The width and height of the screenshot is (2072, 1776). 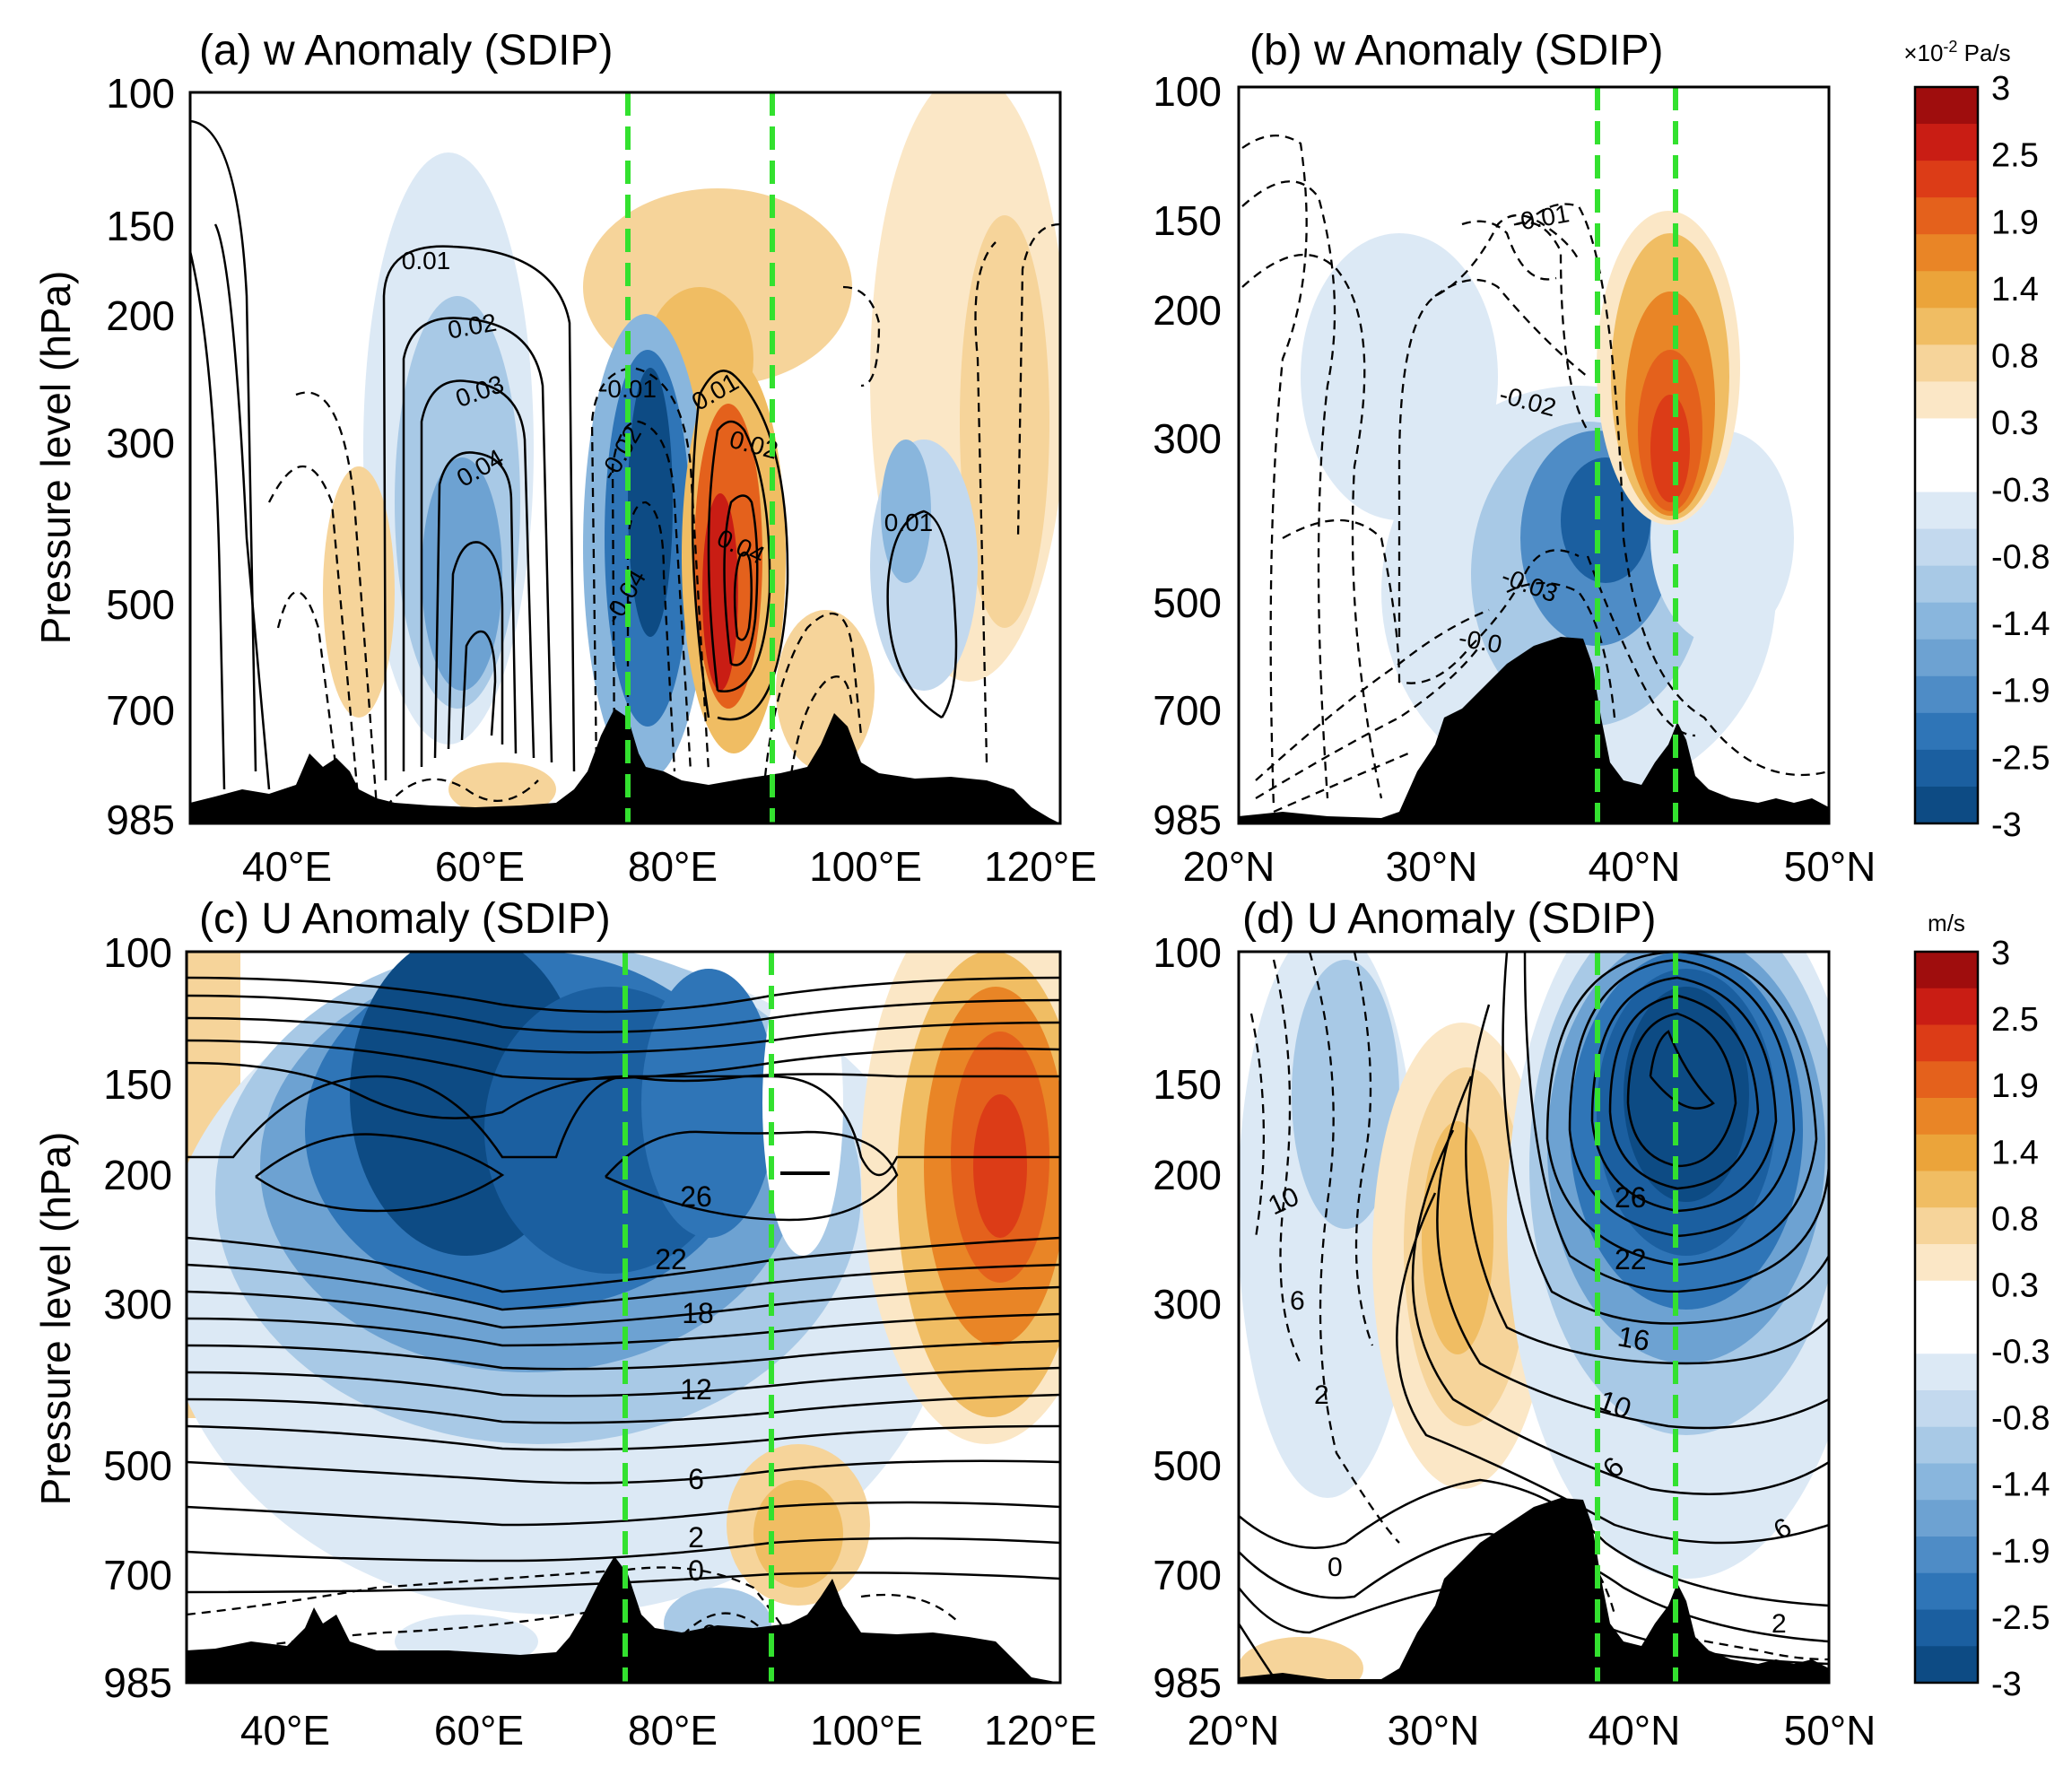 What do you see at coordinates (1040, 866) in the screenshot?
I see `xtick-a-120E: 120°E` at bounding box center [1040, 866].